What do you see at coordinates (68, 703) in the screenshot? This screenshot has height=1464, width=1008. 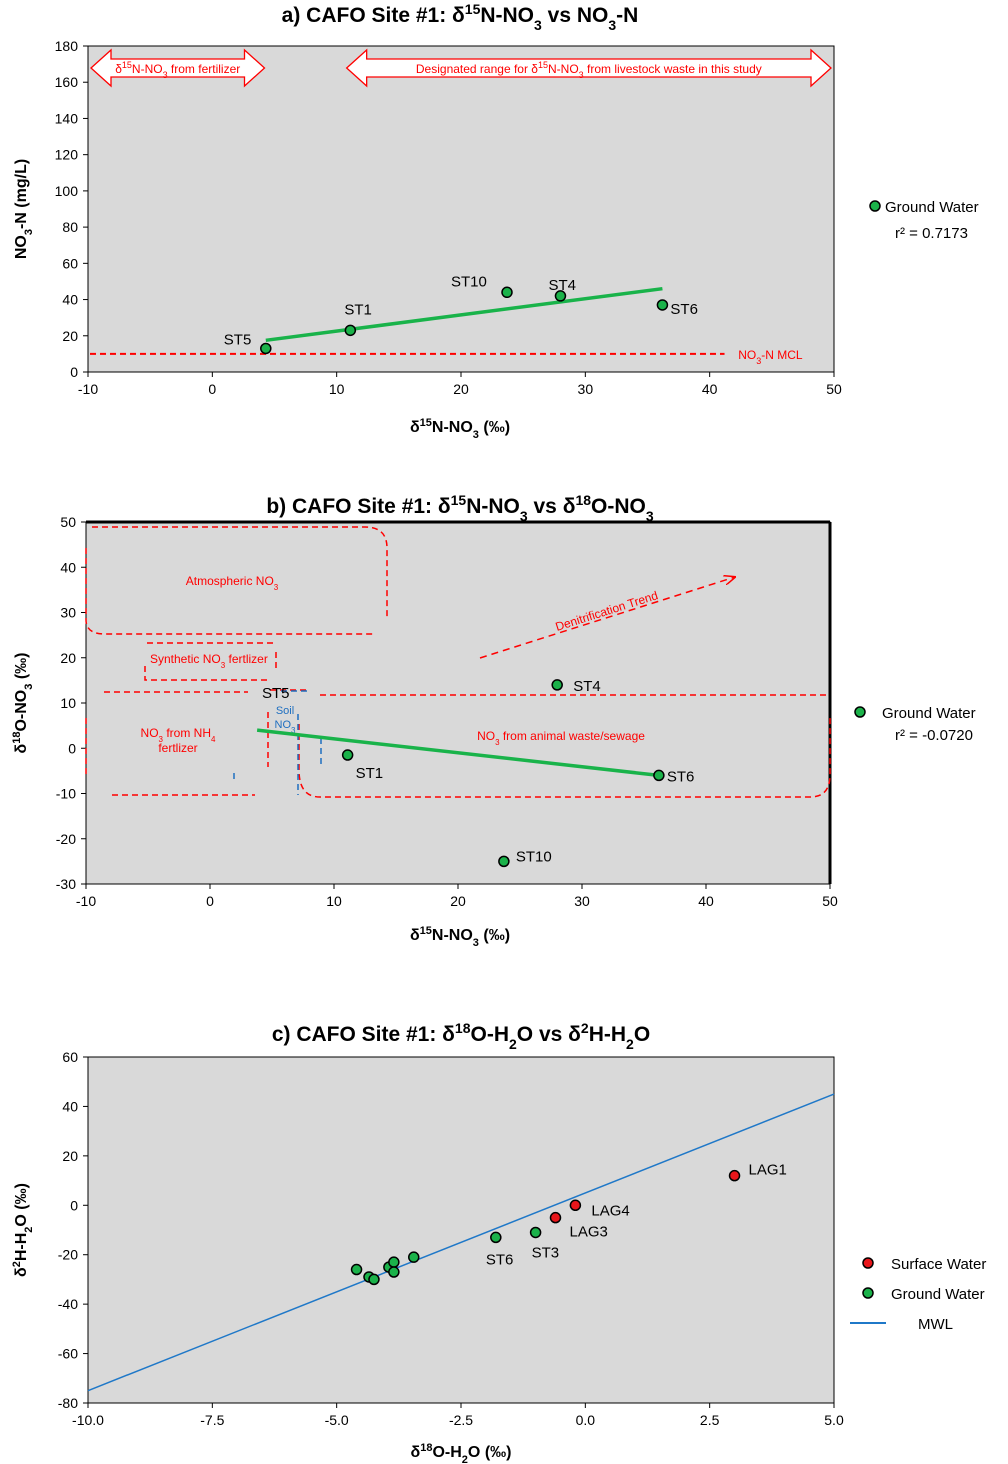 I see `chart-b-y-tick-label: 10` at bounding box center [68, 703].